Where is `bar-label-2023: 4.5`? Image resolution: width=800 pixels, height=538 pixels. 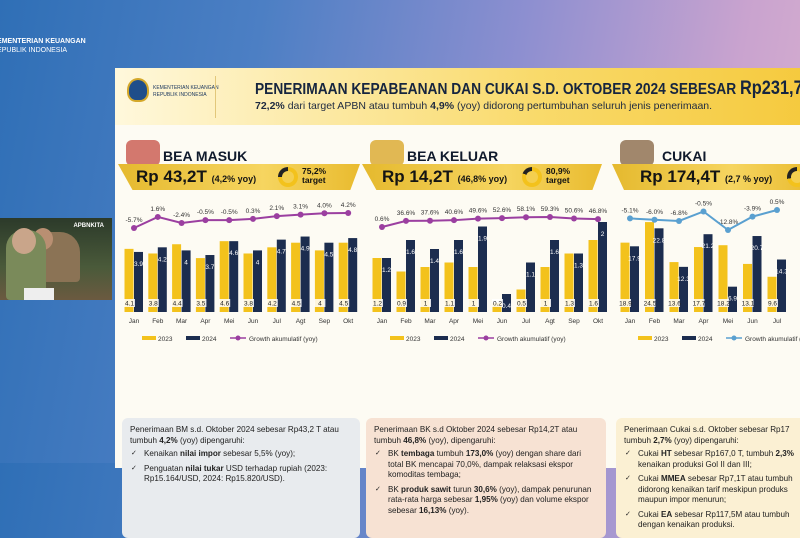 bar-label-2023: 4.5 is located at coordinates (343, 304).